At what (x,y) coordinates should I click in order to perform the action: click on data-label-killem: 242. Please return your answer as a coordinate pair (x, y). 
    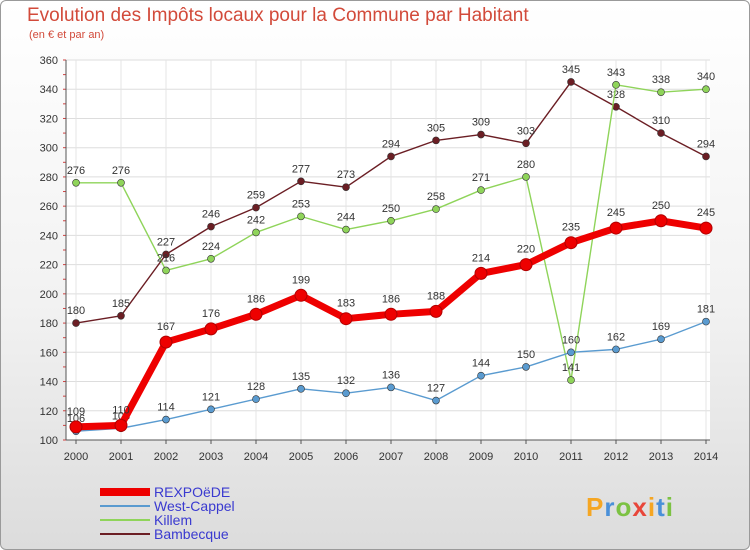
    Looking at the image, I should click on (256, 220).